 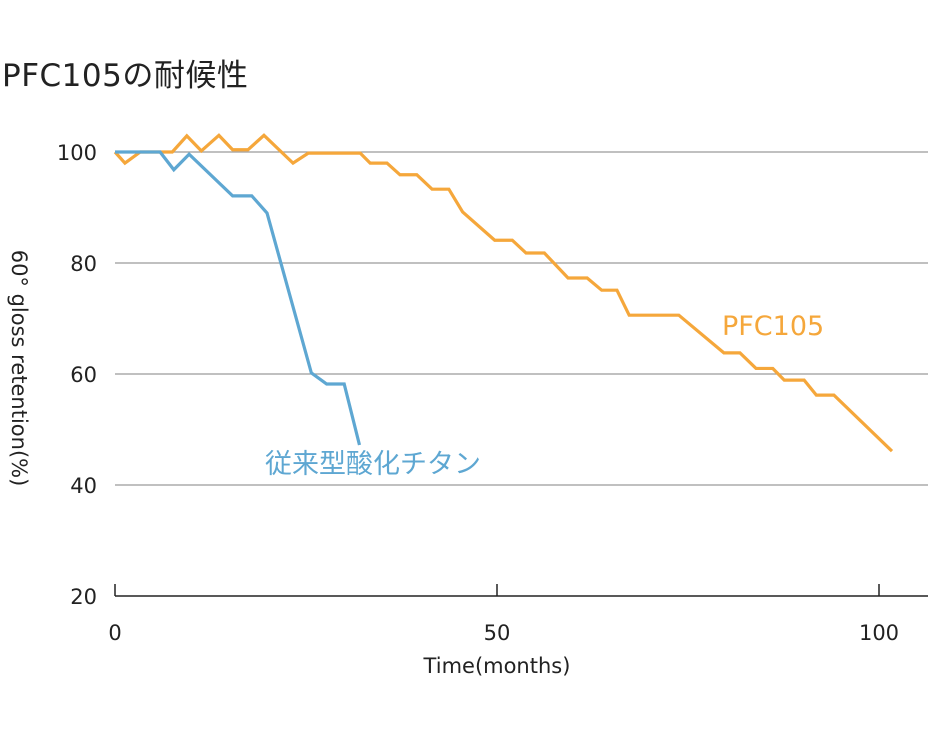 What do you see at coordinates (497, 633) in the screenshot?
I see `x-tick-label: 50` at bounding box center [497, 633].